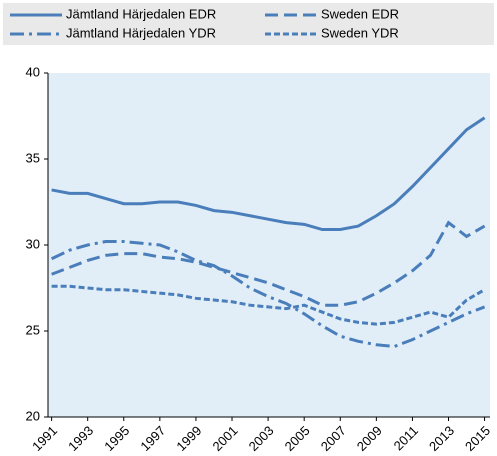  What do you see at coordinates (333, 438) in the screenshot?
I see `x-tick-label: 2007` at bounding box center [333, 438].